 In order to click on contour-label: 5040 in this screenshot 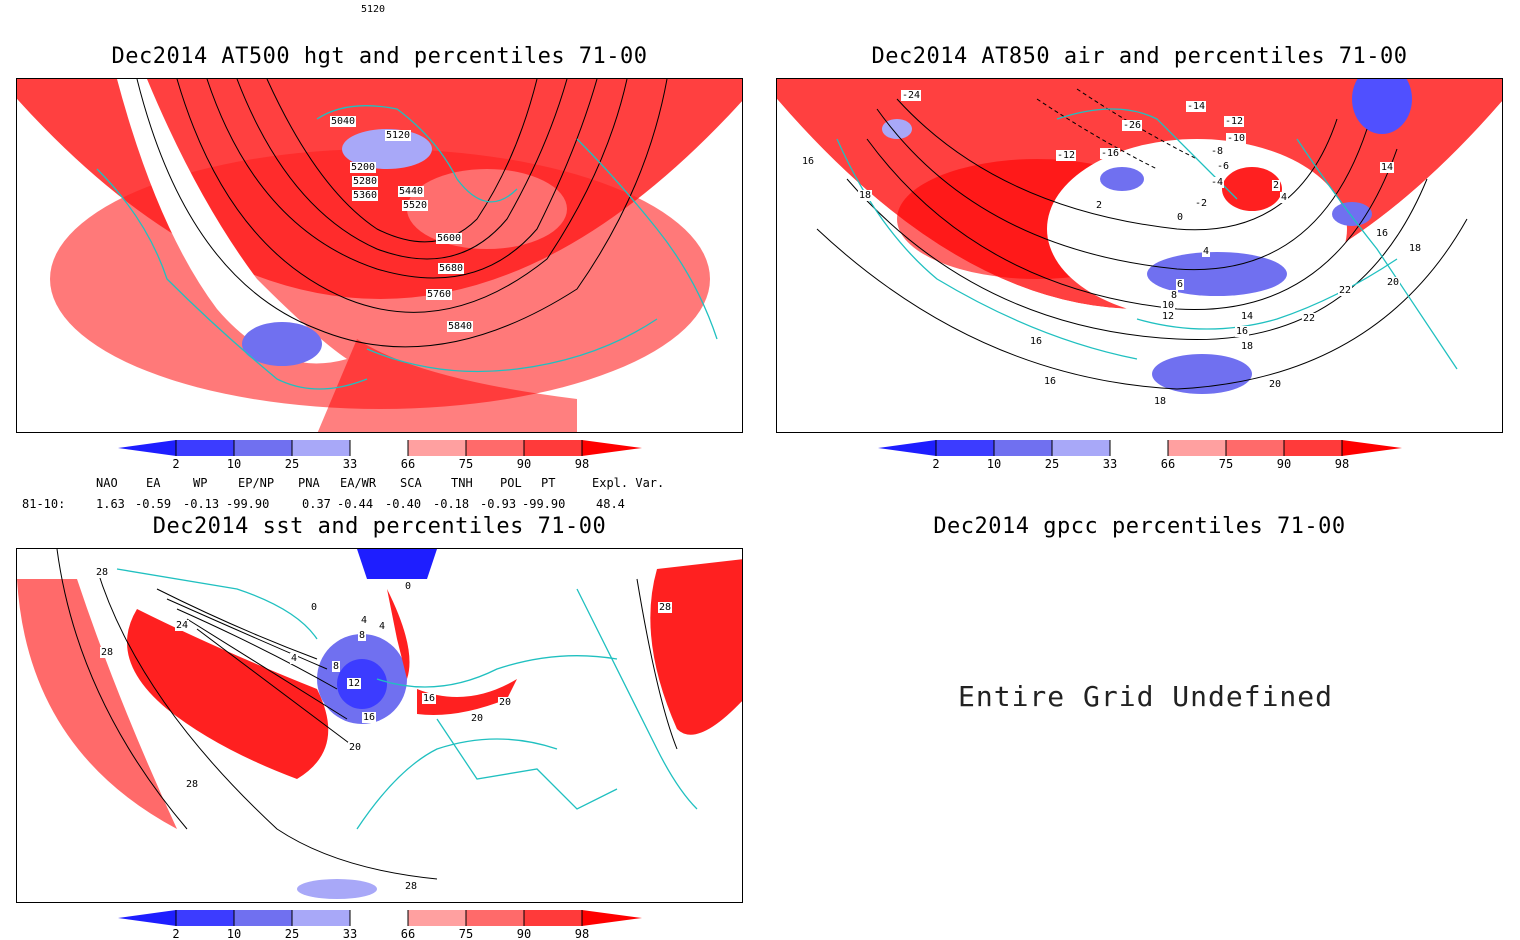, I will do `click(343, 121)`.